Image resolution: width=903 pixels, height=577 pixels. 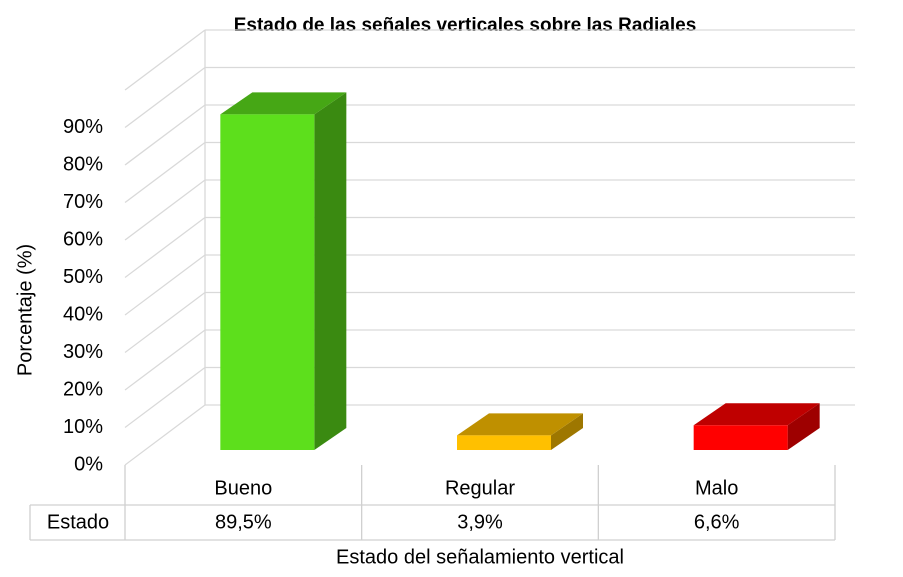 What do you see at coordinates (480, 557) in the screenshot?
I see `x-axis-label: Estado del señalamiento vertical` at bounding box center [480, 557].